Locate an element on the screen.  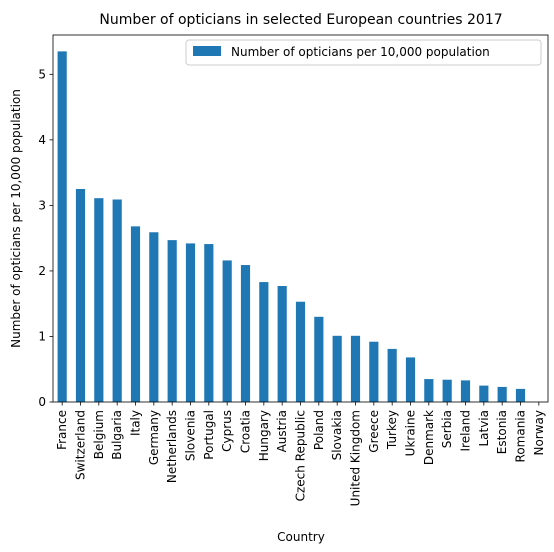
legend-frame is located at coordinates (363, 52).